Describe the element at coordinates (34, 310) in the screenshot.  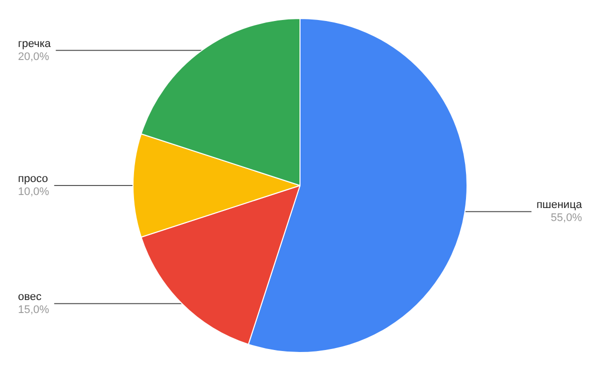
I see `data-label: 15,0%` at that location.